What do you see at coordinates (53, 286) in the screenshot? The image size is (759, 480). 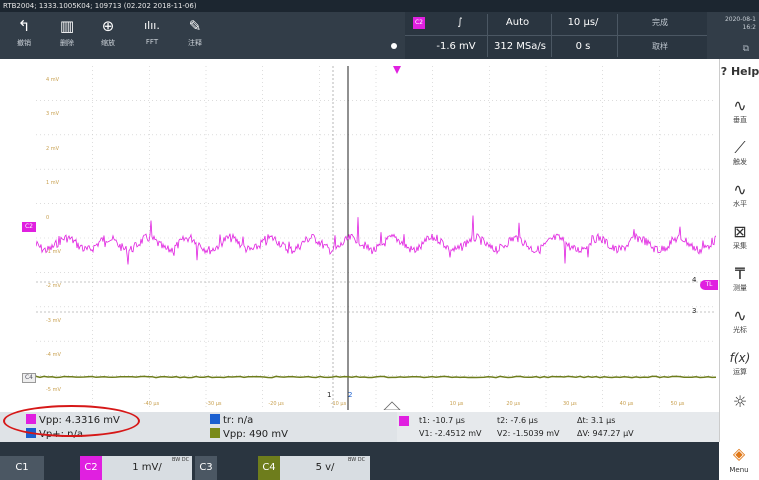 I see `y-axis-label: -2 mV` at bounding box center [53, 286].